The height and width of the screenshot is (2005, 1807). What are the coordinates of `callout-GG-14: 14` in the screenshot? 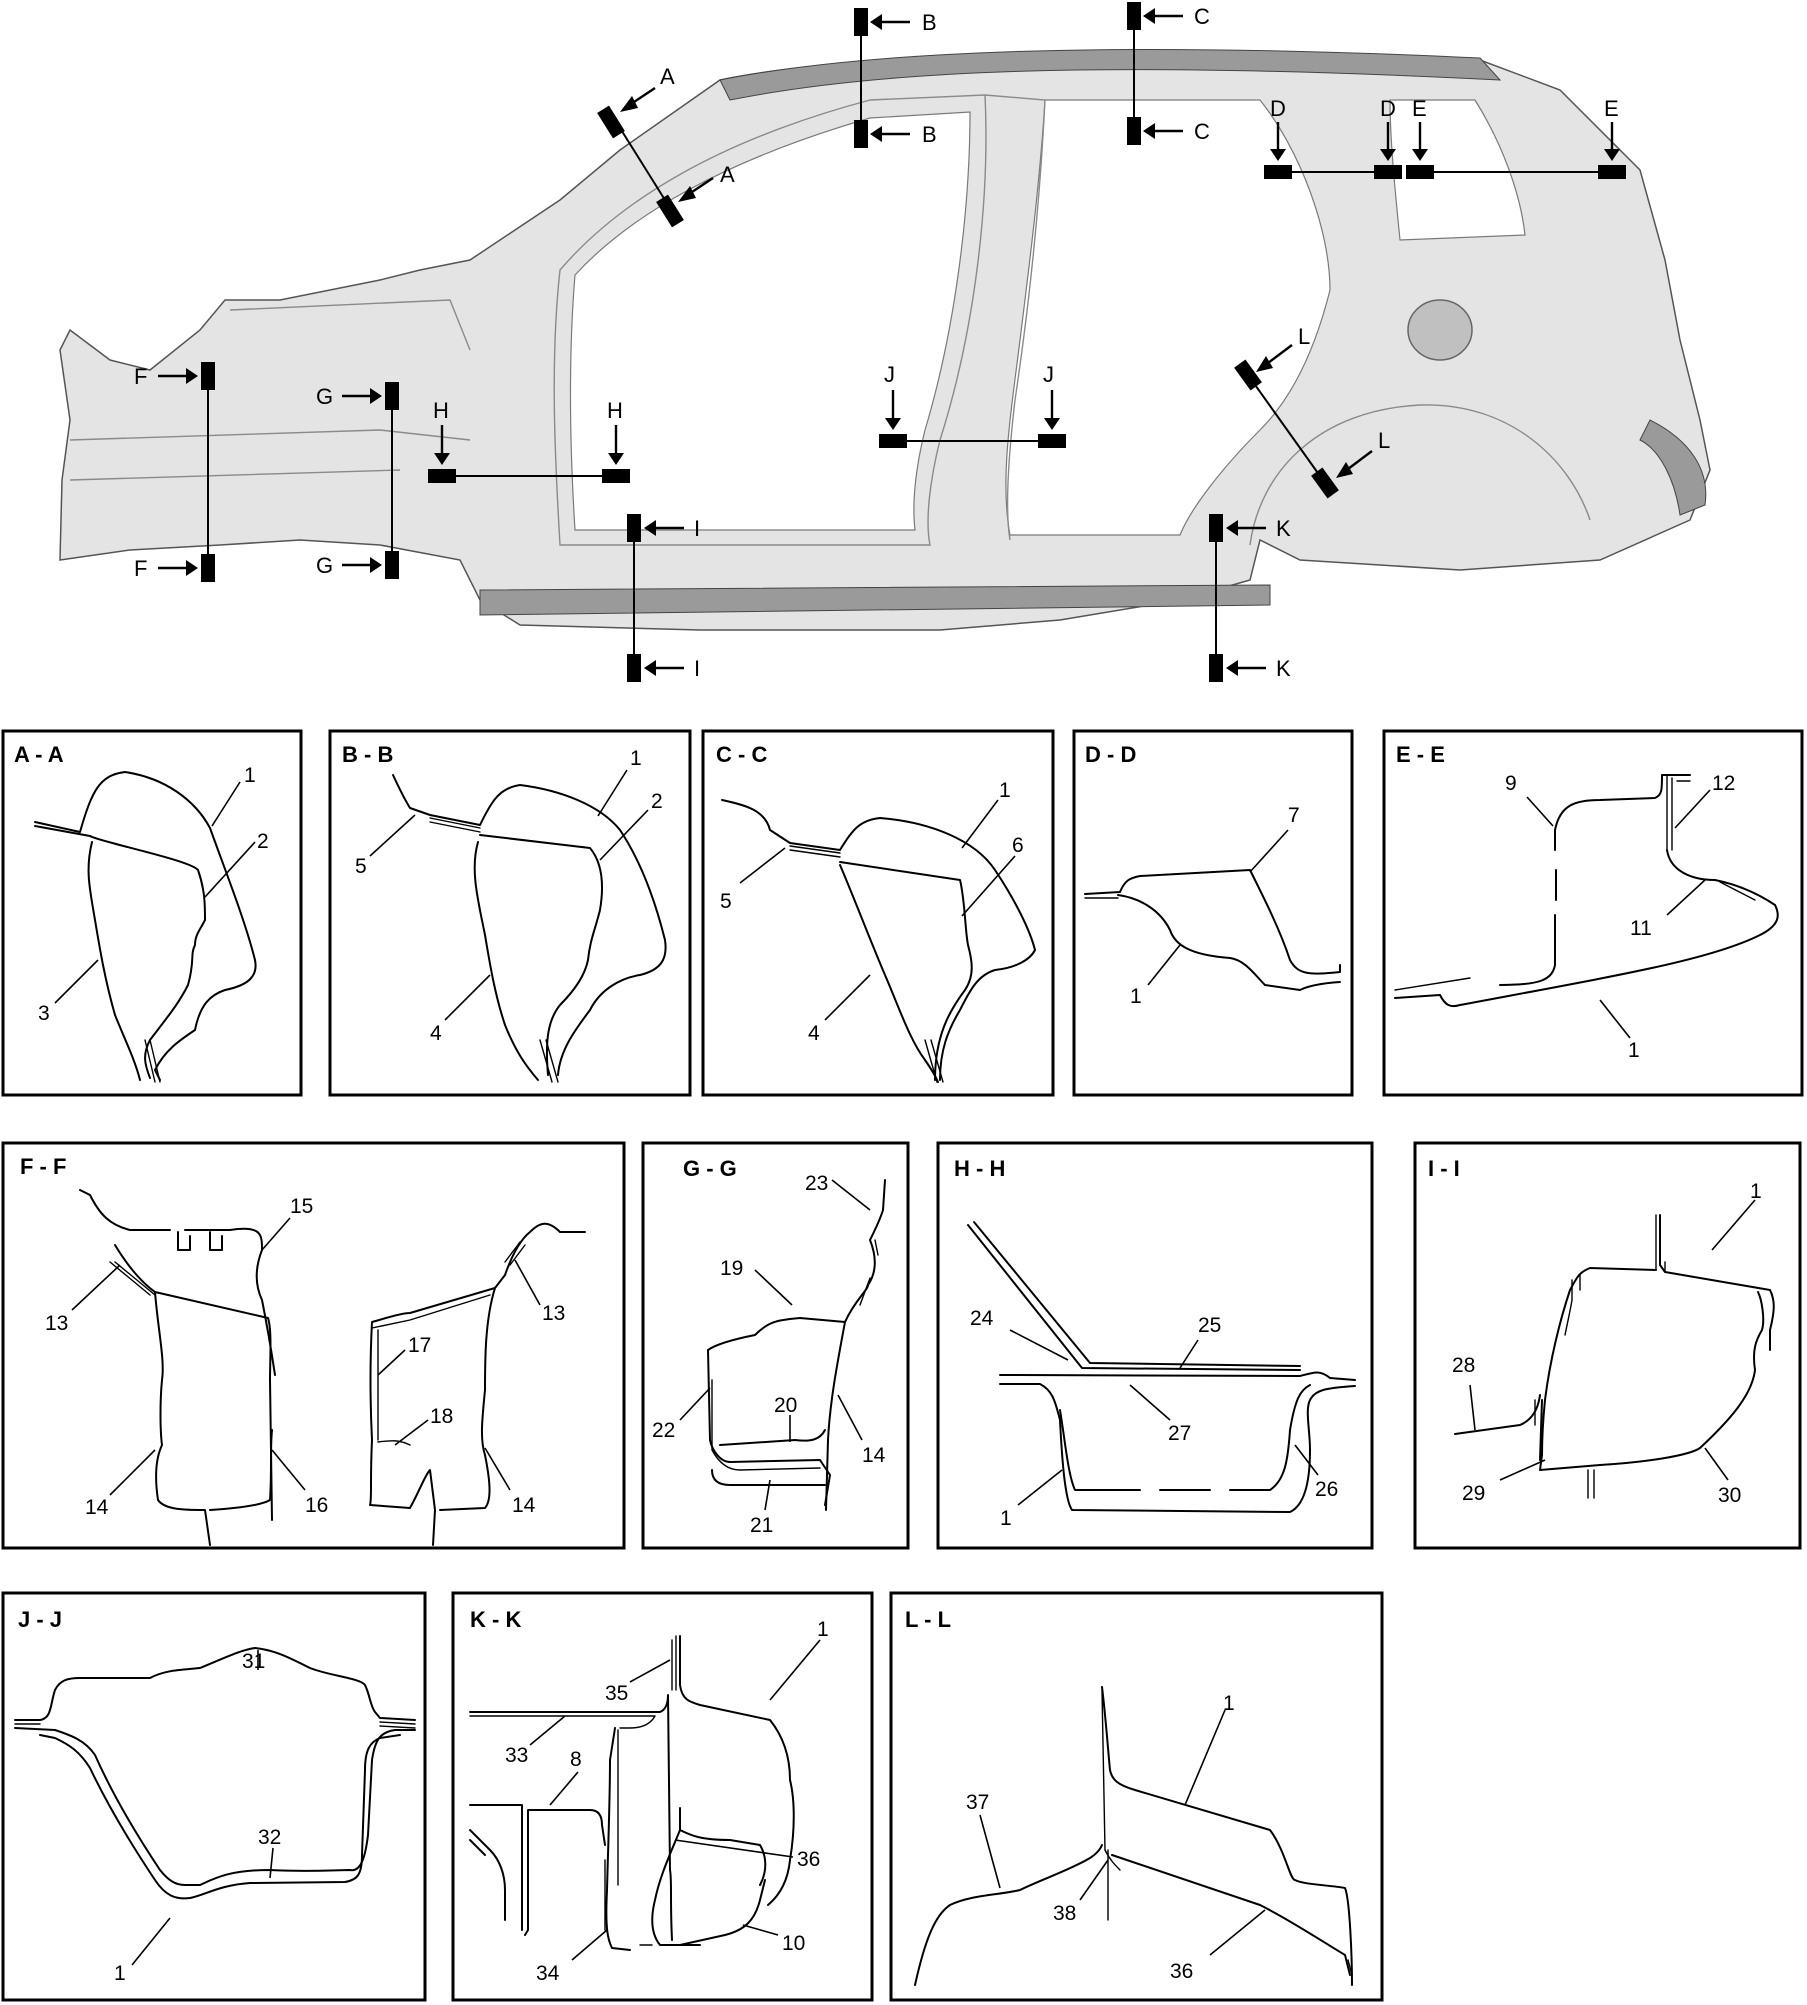 It's located at (874, 1455).